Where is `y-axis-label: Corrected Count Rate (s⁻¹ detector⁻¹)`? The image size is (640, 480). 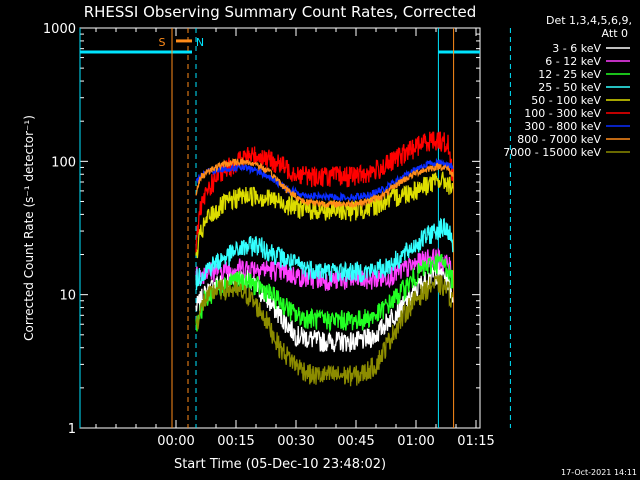 y-axis-label: Corrected Count Rate (s⁻¹ detector⁻¹) is located at coordinates (29, 228).